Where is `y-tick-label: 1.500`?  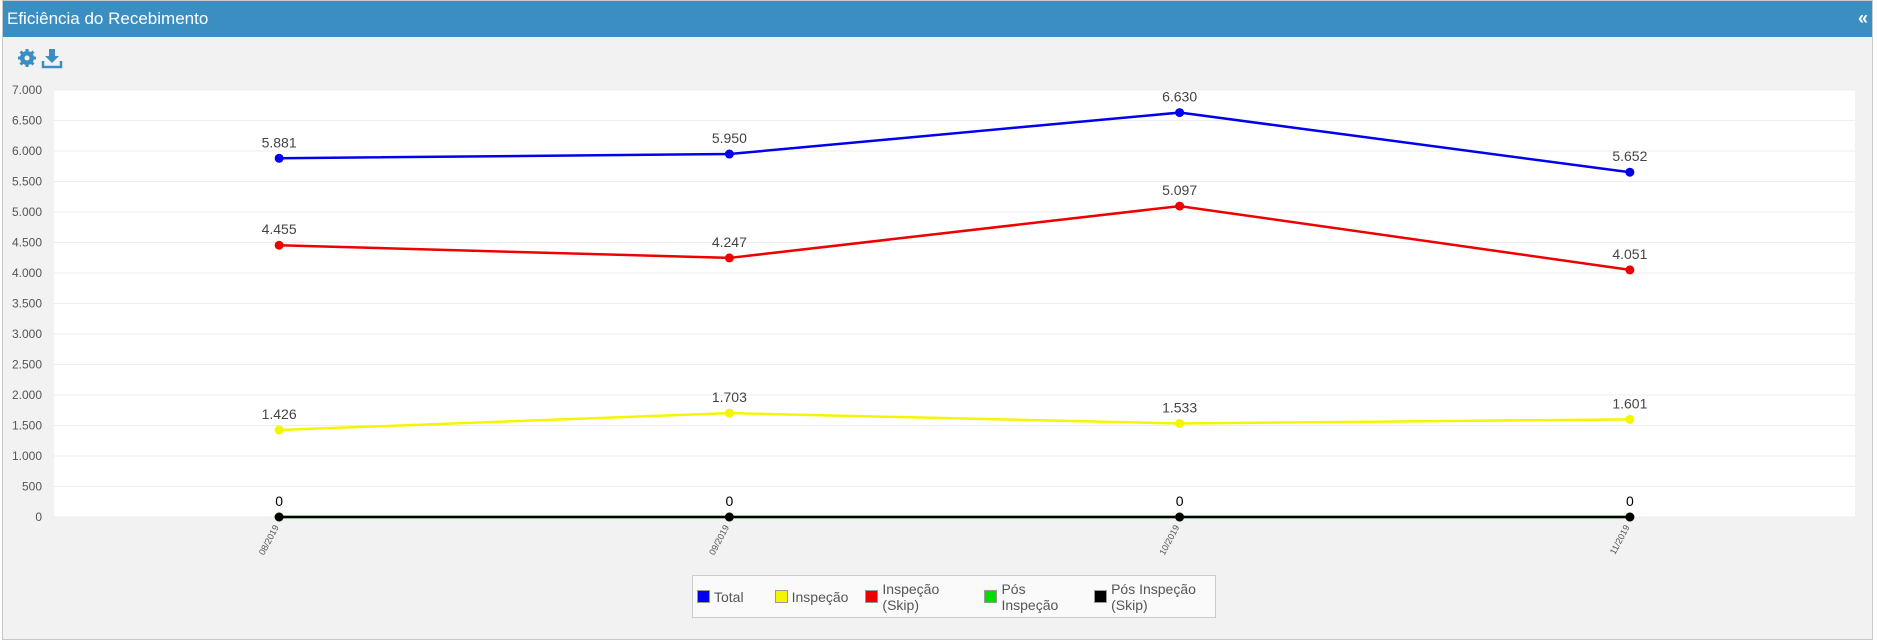
y-tick-label: 1.500 is located at coordinates (27, 426).